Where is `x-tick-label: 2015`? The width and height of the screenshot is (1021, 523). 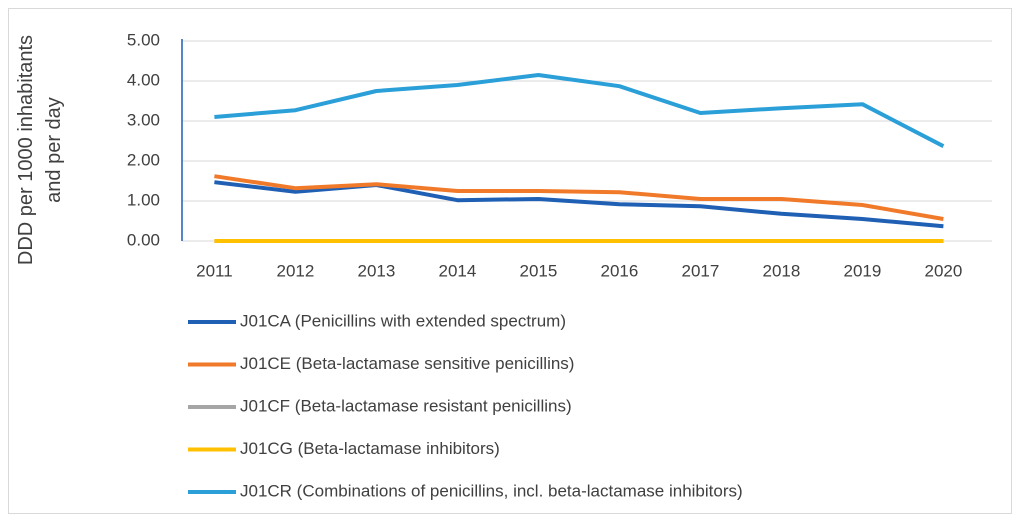 x-tick-label: 2015 is located at coordinates (538, 270).